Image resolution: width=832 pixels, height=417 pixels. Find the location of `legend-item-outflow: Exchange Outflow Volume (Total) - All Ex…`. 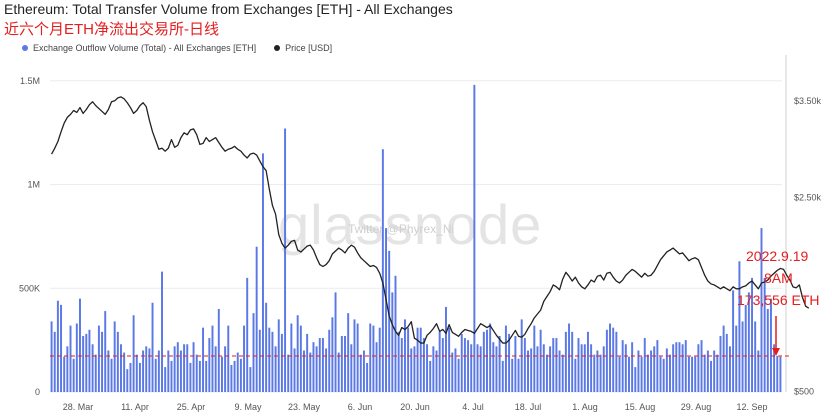

legend-item-outflow: Exchange Outflow Volume (Total) - All Ex… is located at coordinates (139, 48).